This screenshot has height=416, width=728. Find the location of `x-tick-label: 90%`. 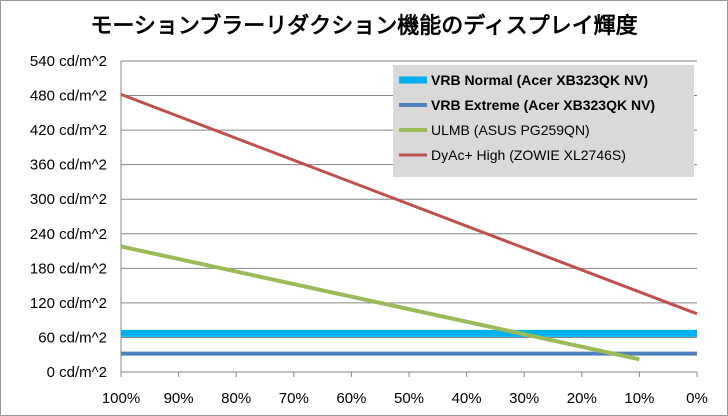

x-tick-label: 90% is located at coordinates (179, 398).